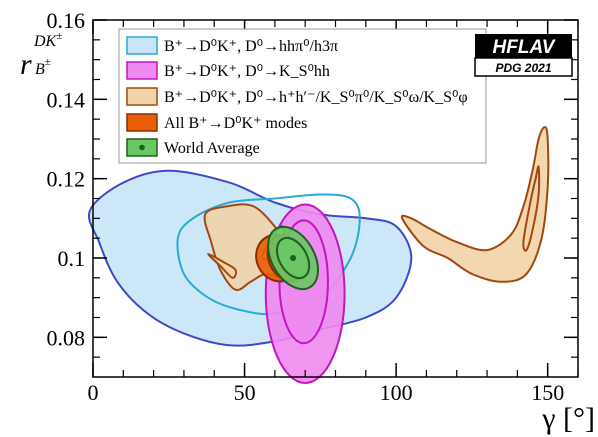 The height and width of the screenshot is (437, 598). What do you see at coordinates (142, 70) in the screenshot?
I see `legend-swatch-ks-hh` at bounding box center [142, 70].